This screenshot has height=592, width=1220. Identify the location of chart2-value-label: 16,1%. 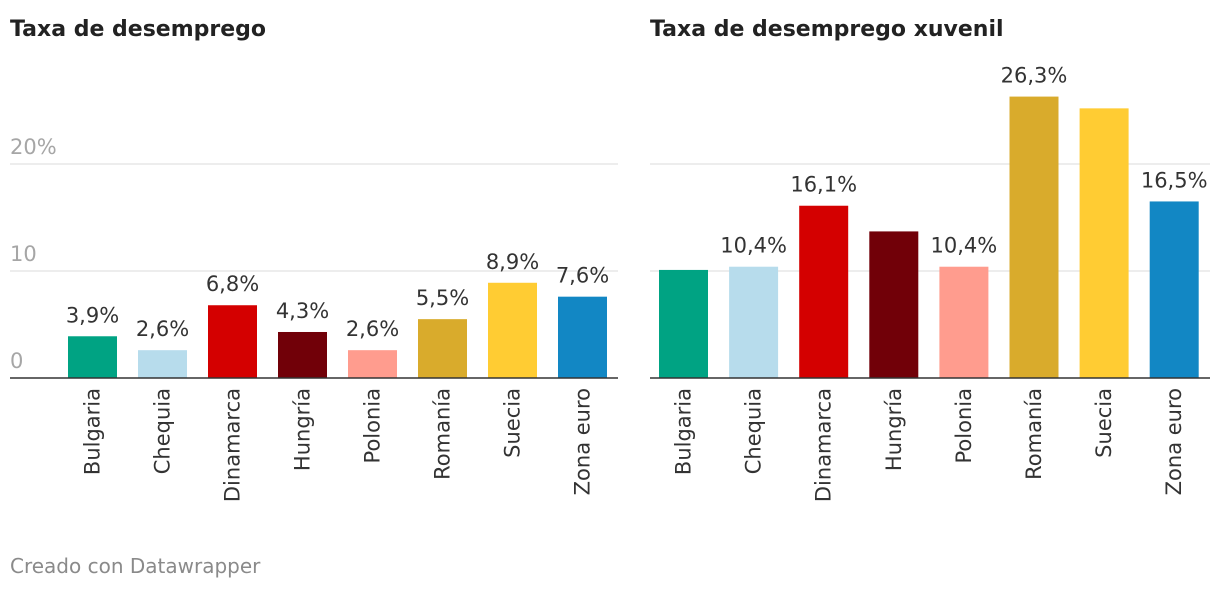
(823, 185).